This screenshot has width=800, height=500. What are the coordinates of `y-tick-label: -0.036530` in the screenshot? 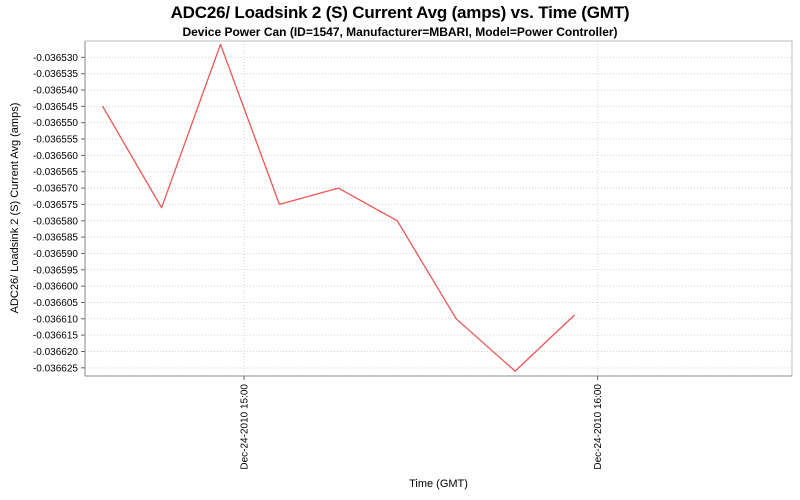 It's located at (55, 58).